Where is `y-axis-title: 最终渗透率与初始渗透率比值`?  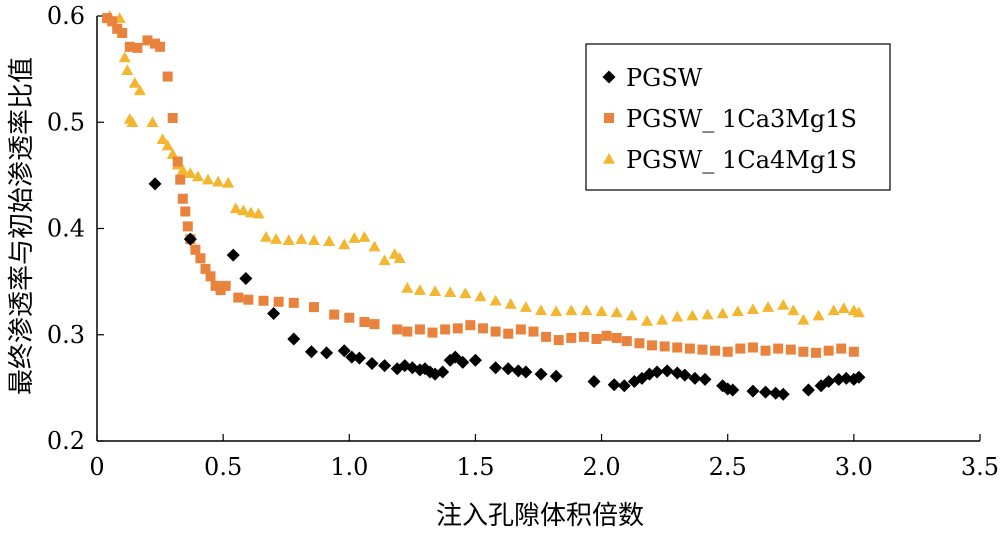 y-axis-title: 最终渗透率与初始渗透率比值 is located at coordinates (22, 226).